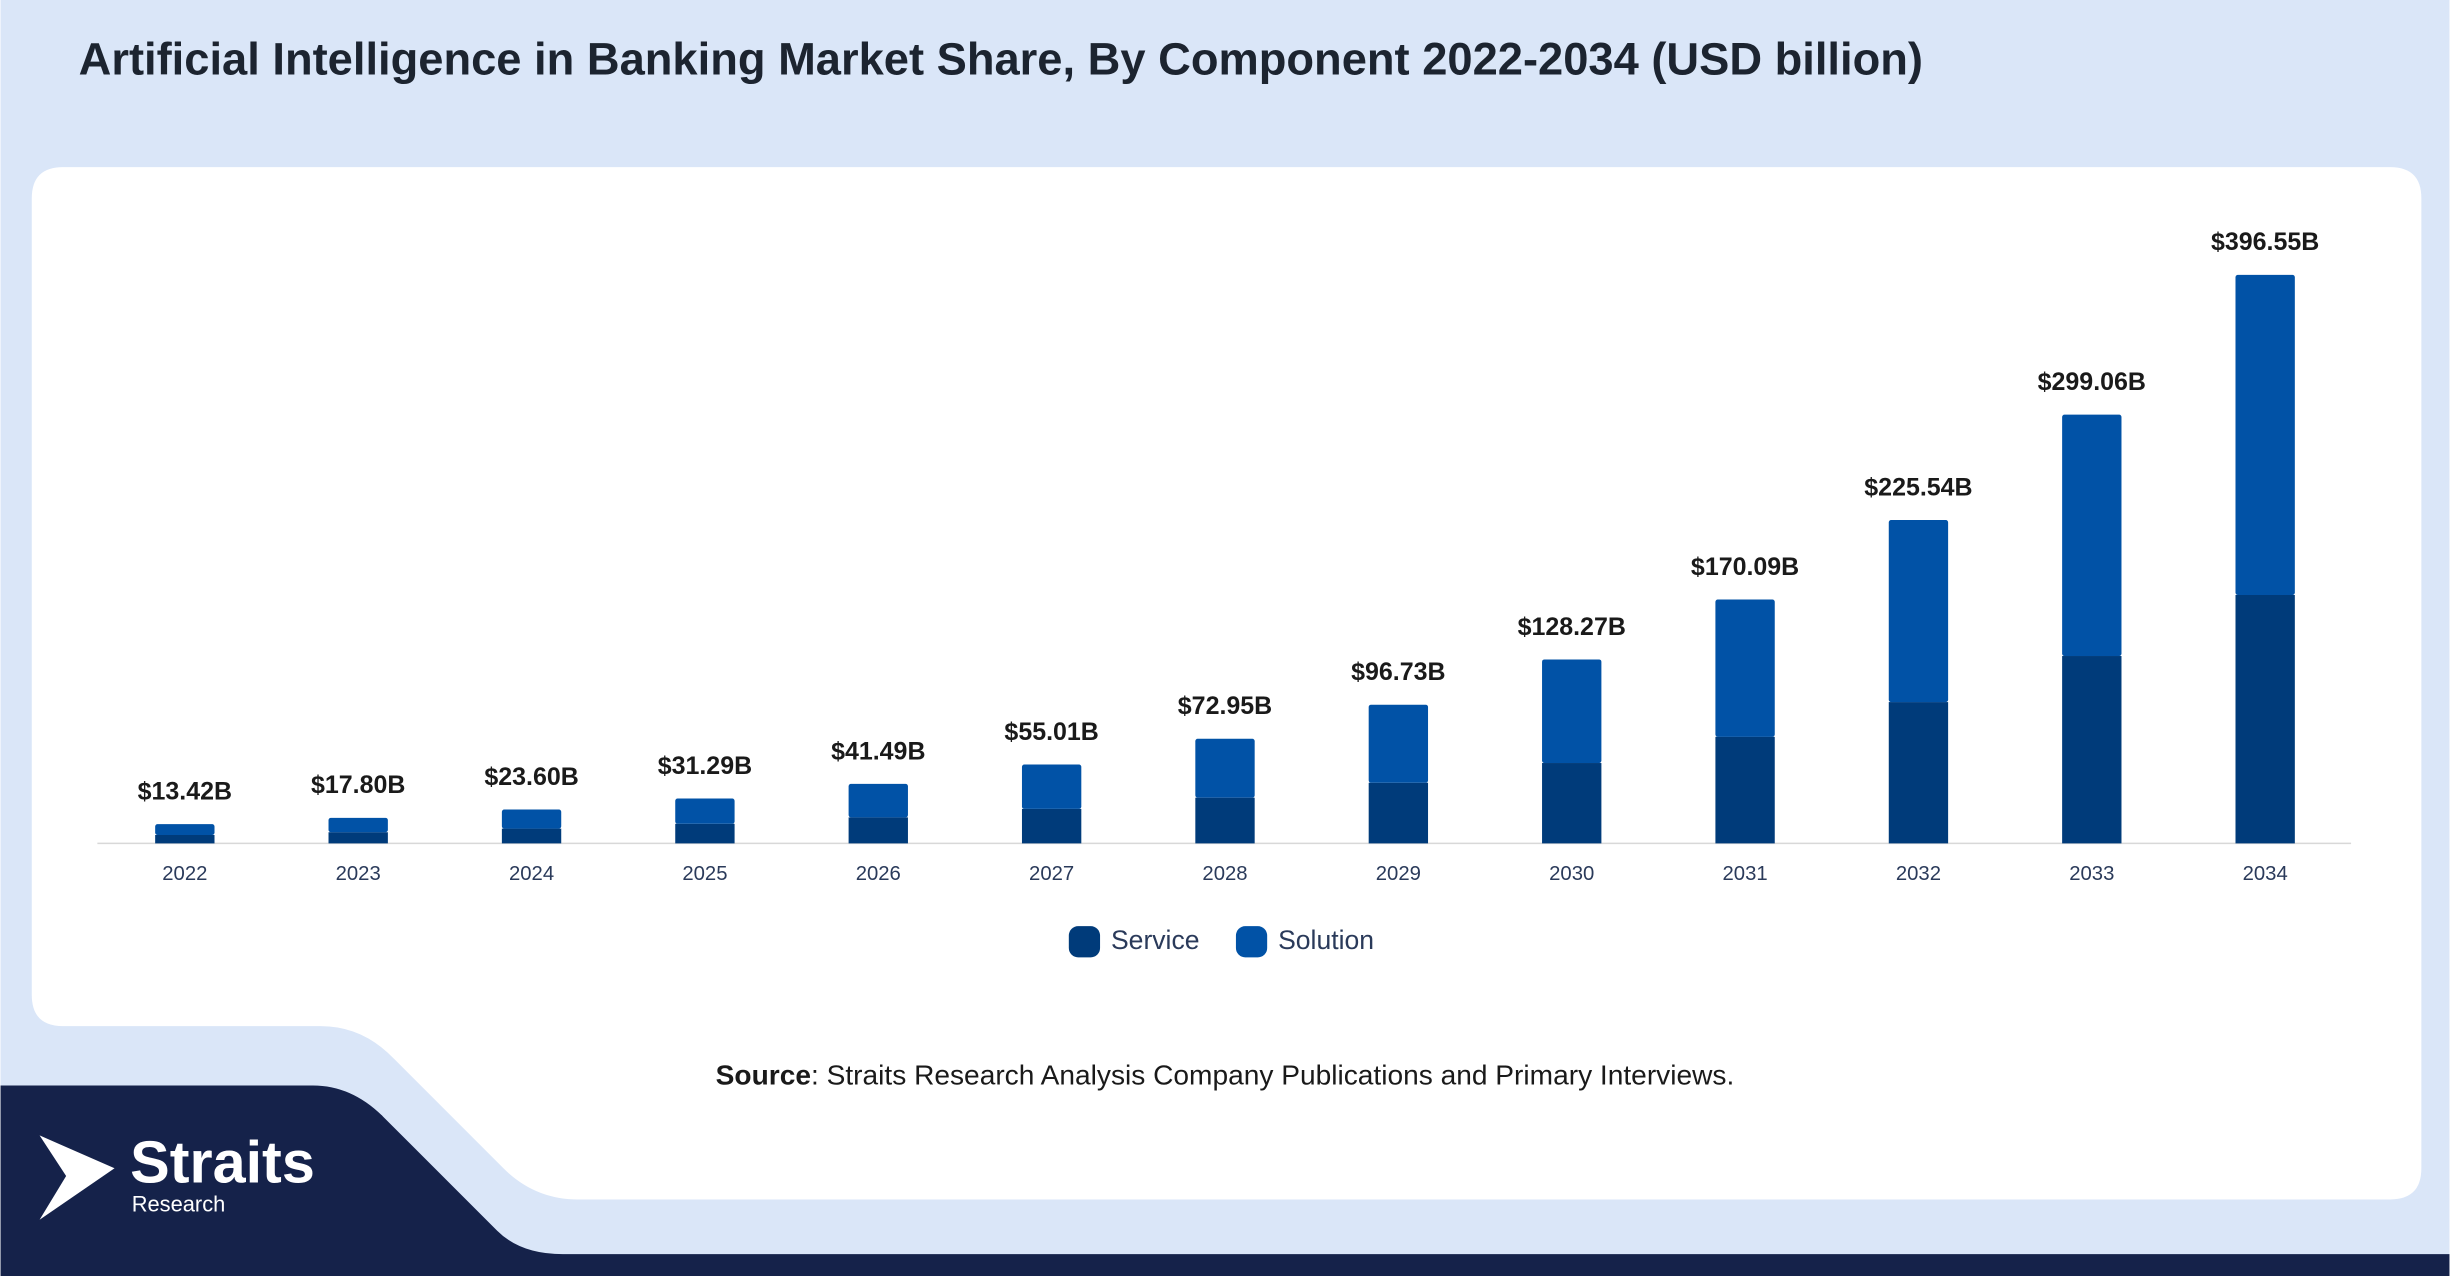 The image size is (2450, 1276). What do you see at coordinates (2091, 874) in the screenshot?
I see `x-tick-label: 2033` at bounding box center [2091, 874].